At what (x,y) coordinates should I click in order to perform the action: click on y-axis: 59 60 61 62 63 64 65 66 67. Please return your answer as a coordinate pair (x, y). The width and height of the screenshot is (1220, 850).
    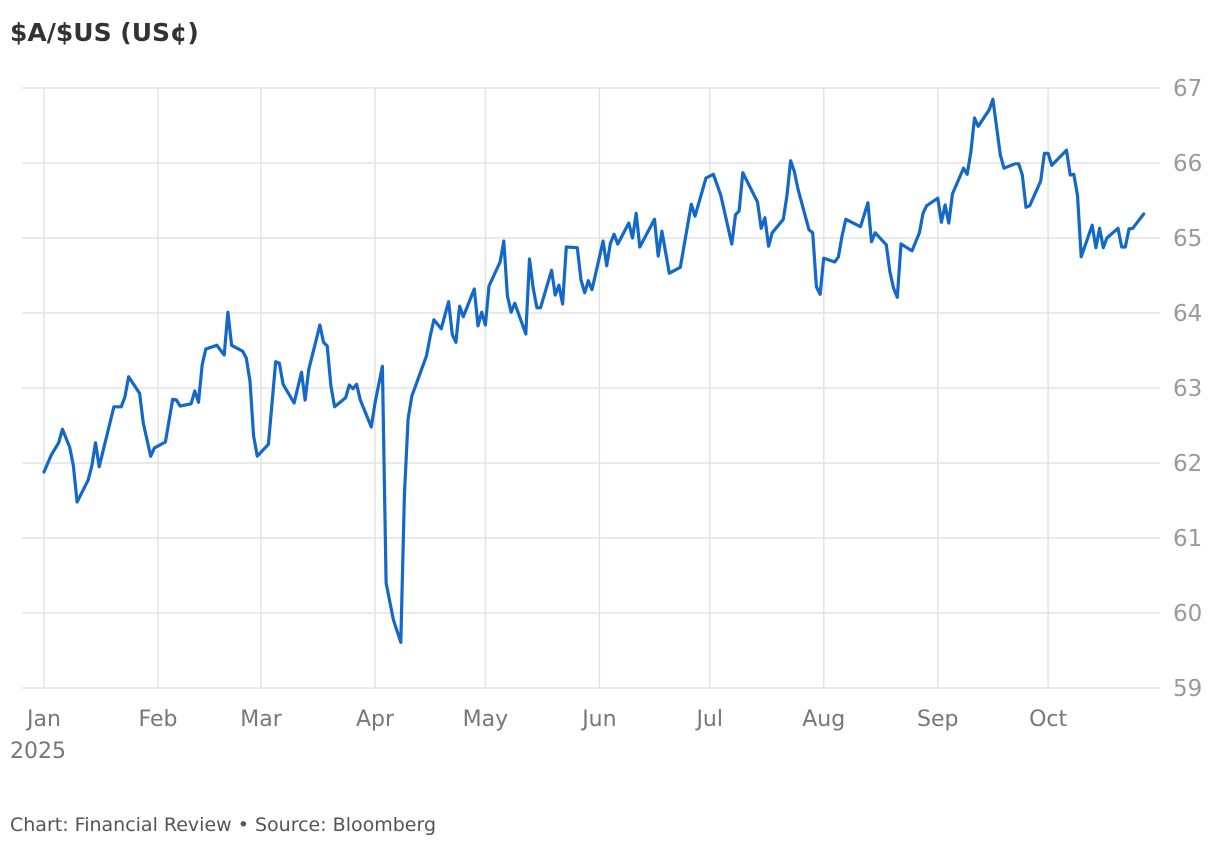
    Looking at the image, I should click on (1187, 389).